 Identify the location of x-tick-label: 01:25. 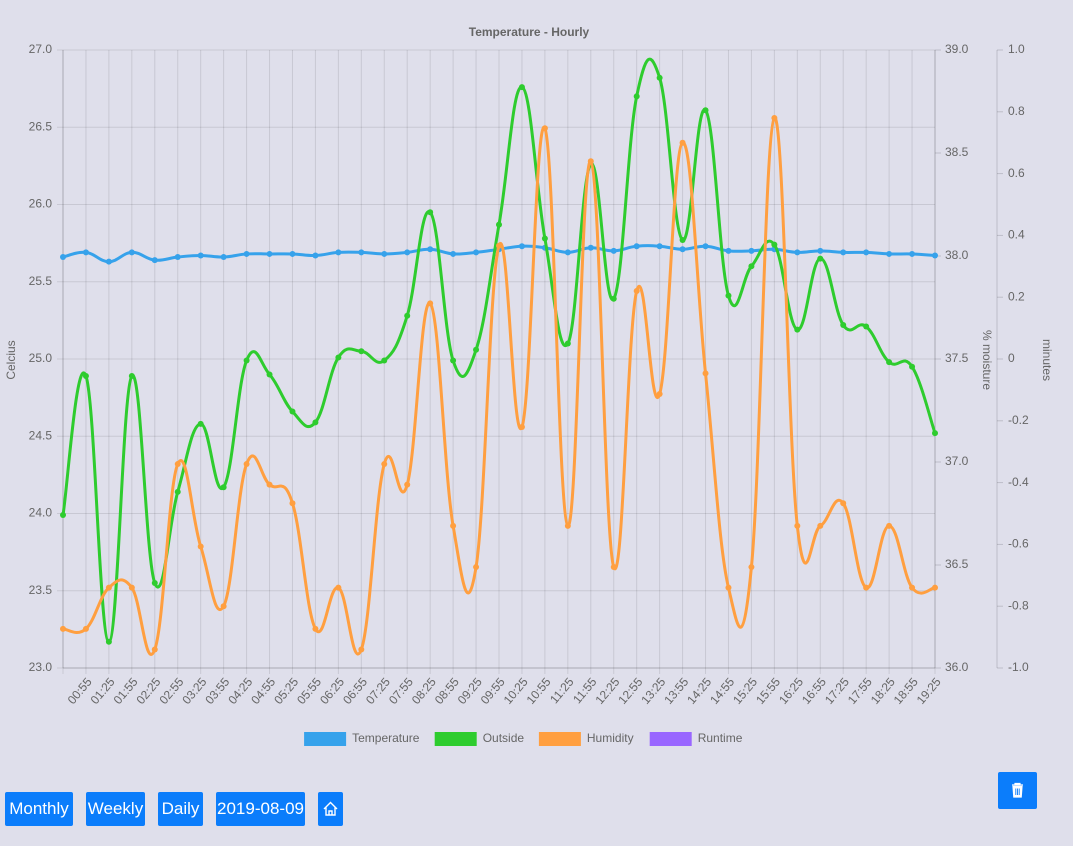
(103, 691).